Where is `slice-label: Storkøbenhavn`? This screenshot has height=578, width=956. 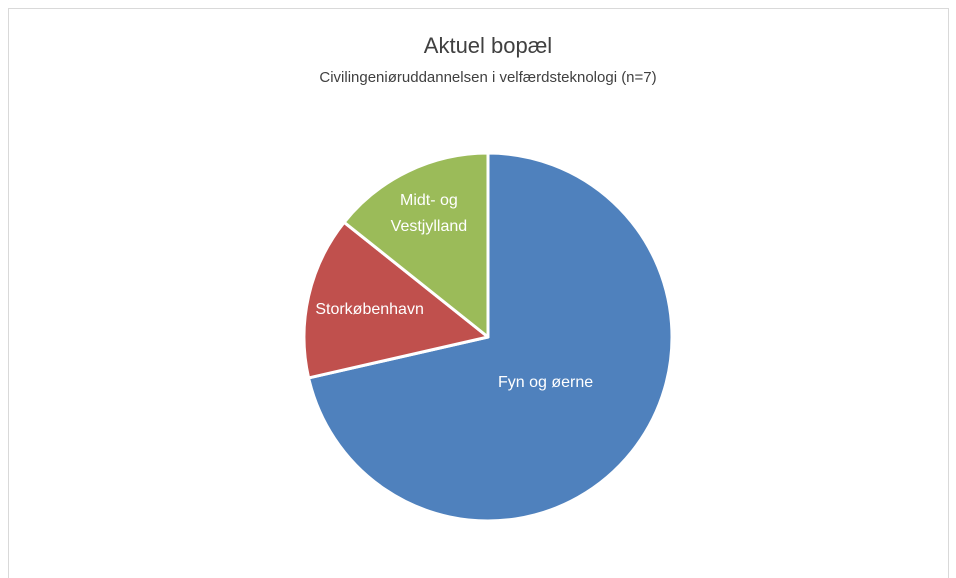 slice-label: Storkøbenhavn is located at coordinates (369, 309).